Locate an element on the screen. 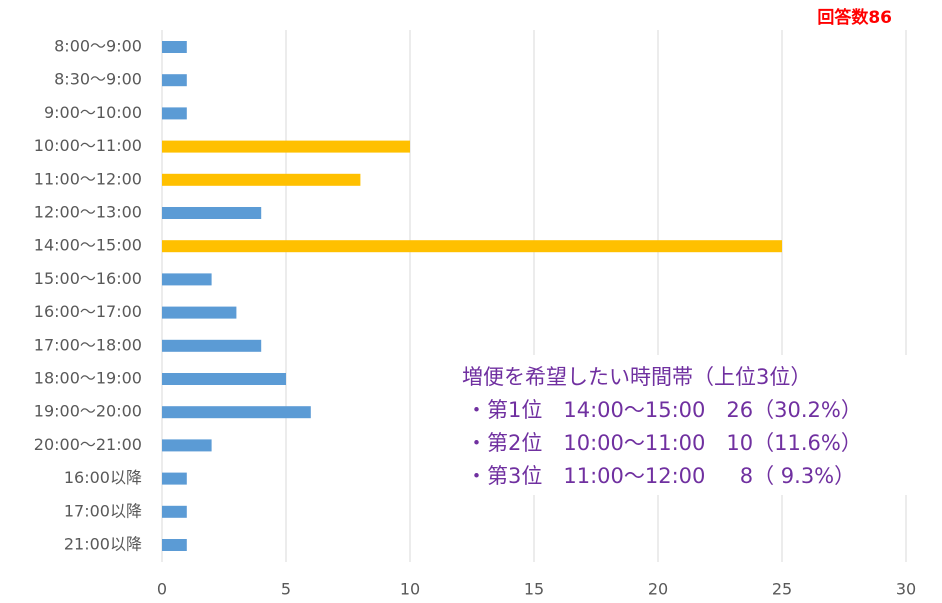  y-tick-label: 18:00～19:00 is located at coordinates (88, 378).